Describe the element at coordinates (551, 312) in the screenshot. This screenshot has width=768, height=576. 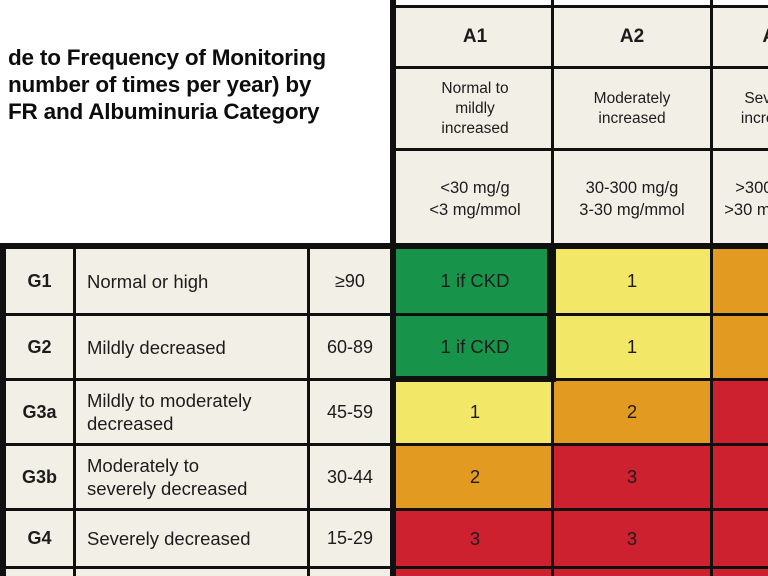
I see `green-region-thick-right-border` at that location.